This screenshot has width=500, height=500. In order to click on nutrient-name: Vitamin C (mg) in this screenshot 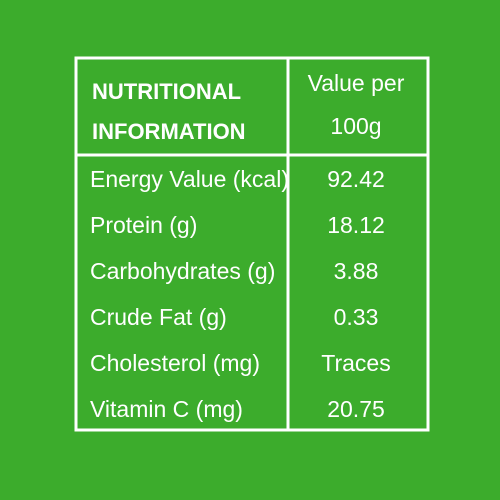, I will do `click(166, 409)`.